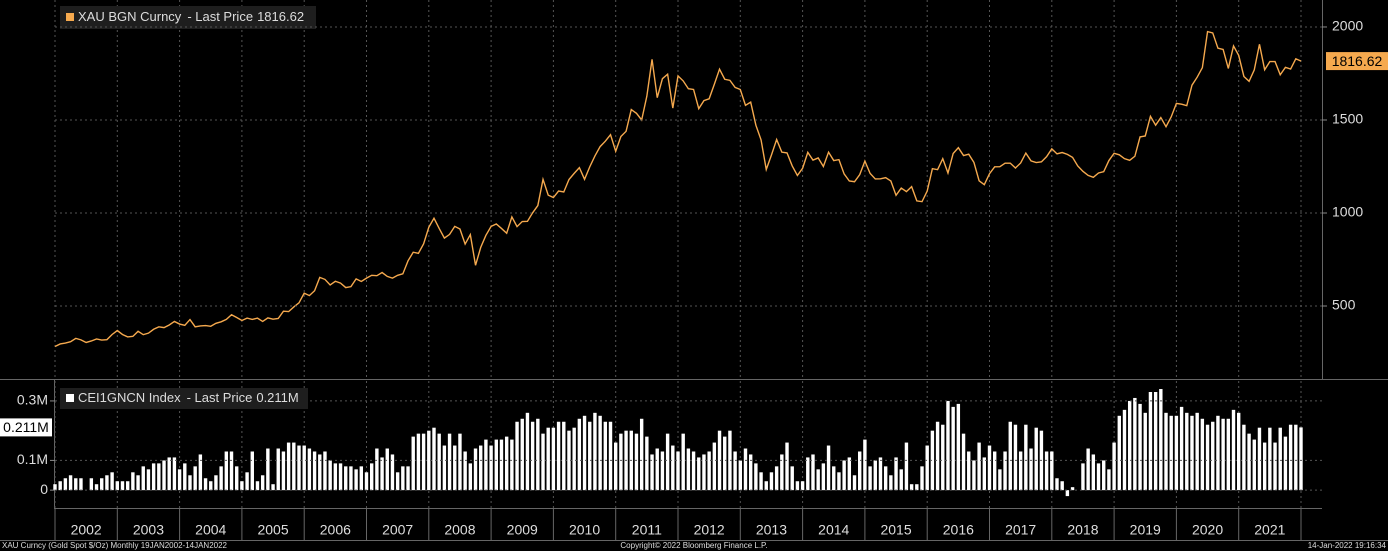 The width and height of the screenshot is (1388, 551). I want to click on last-value-tag-label: 0.211M, so click(26, 427).